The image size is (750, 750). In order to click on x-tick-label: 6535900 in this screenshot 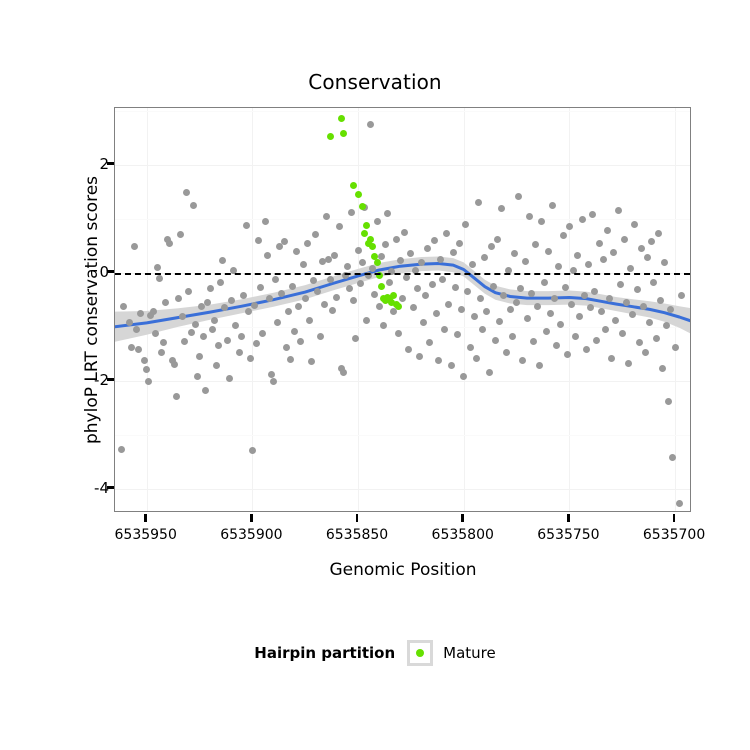, I will do `click(251, 535)`.